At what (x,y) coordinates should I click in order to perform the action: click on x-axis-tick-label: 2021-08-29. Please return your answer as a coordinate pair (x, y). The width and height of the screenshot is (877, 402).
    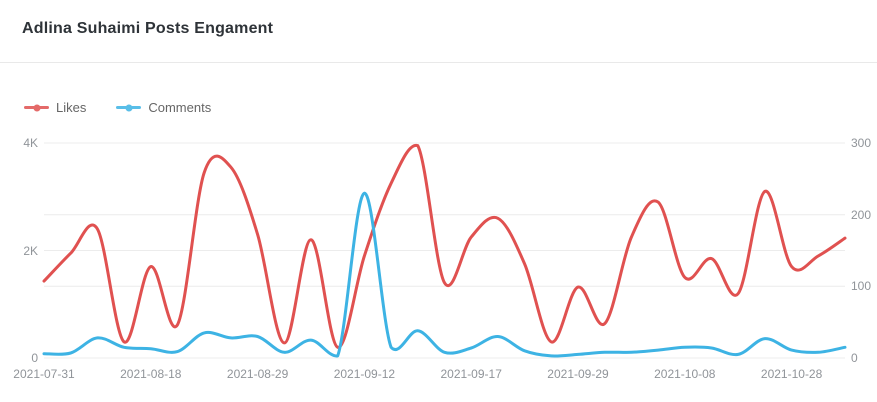
    Looking at the image, I should click on (257, 374).